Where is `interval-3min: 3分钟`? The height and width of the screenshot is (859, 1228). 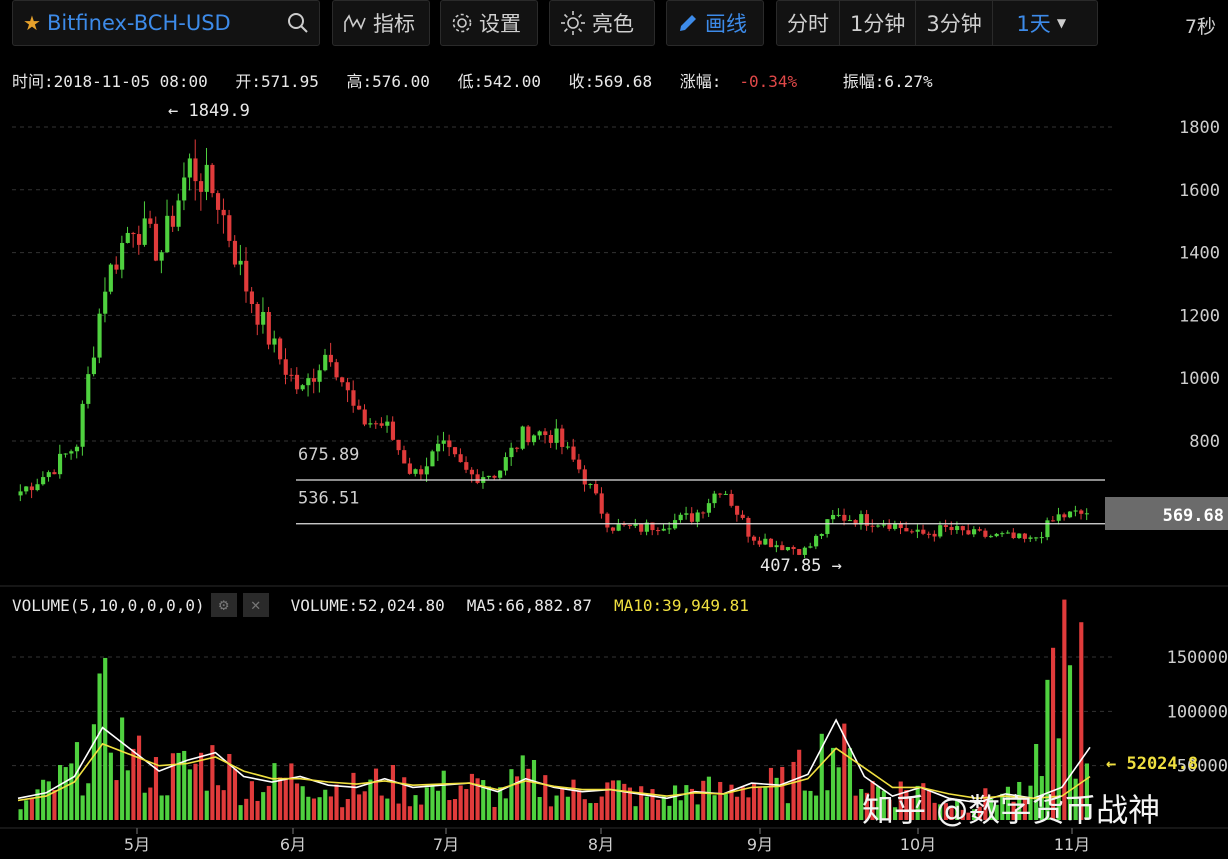 interval-3min: 3分钟 is located at coordinates (953, 23).